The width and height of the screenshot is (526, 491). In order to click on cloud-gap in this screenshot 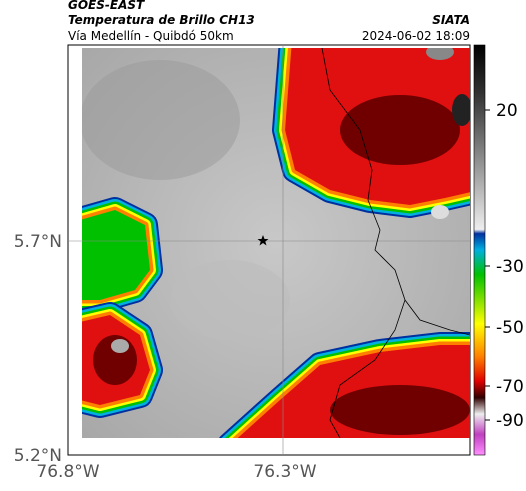, I will do `click(440, 212)`.